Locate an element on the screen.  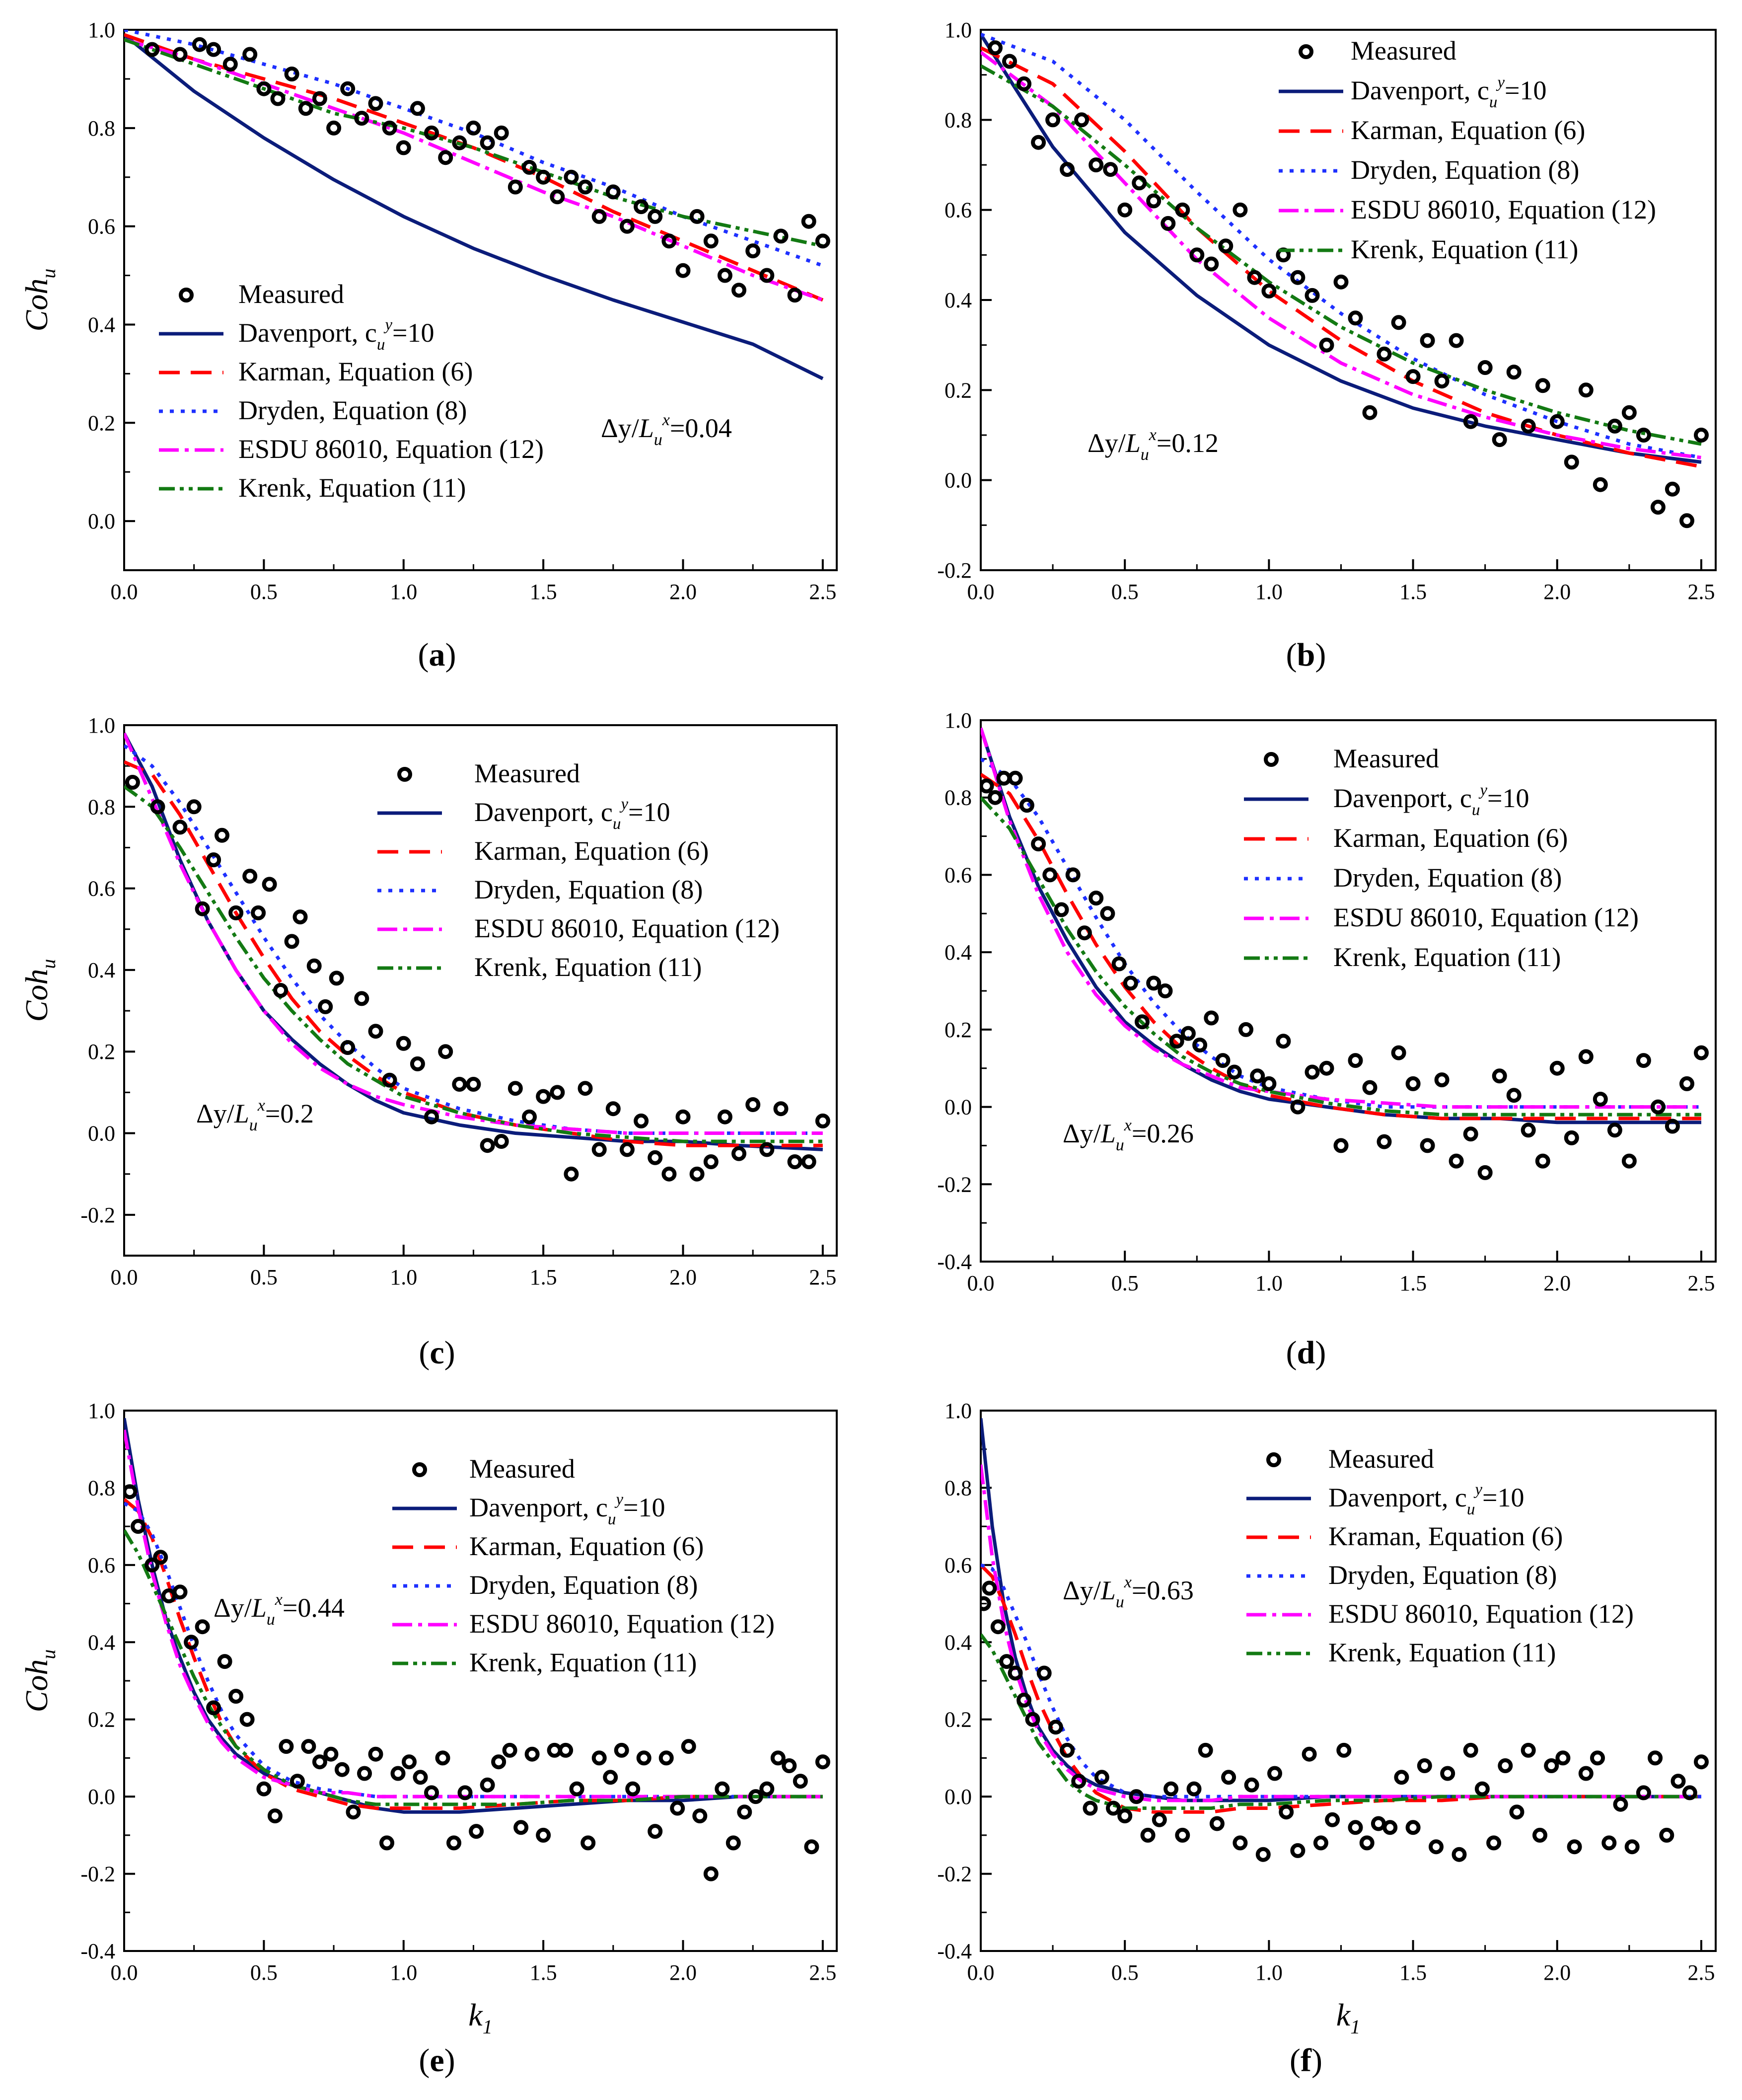
x-tick-label: 0.0 is located at coordinates (981, 1972).